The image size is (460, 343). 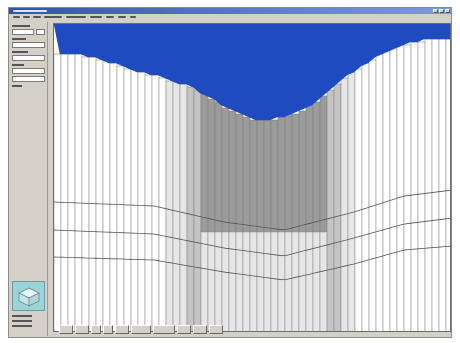 I want to click on properties-panel, so click(x=29, y=179).